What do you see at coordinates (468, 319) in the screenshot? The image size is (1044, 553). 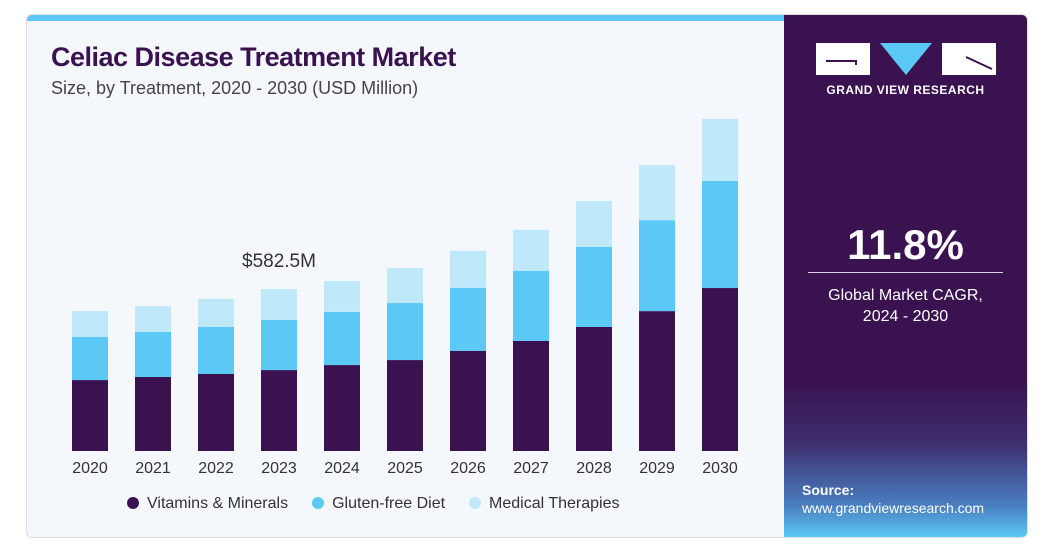 I see `bar-2026-gluten-free-diet` at bounding box center [468, 319].